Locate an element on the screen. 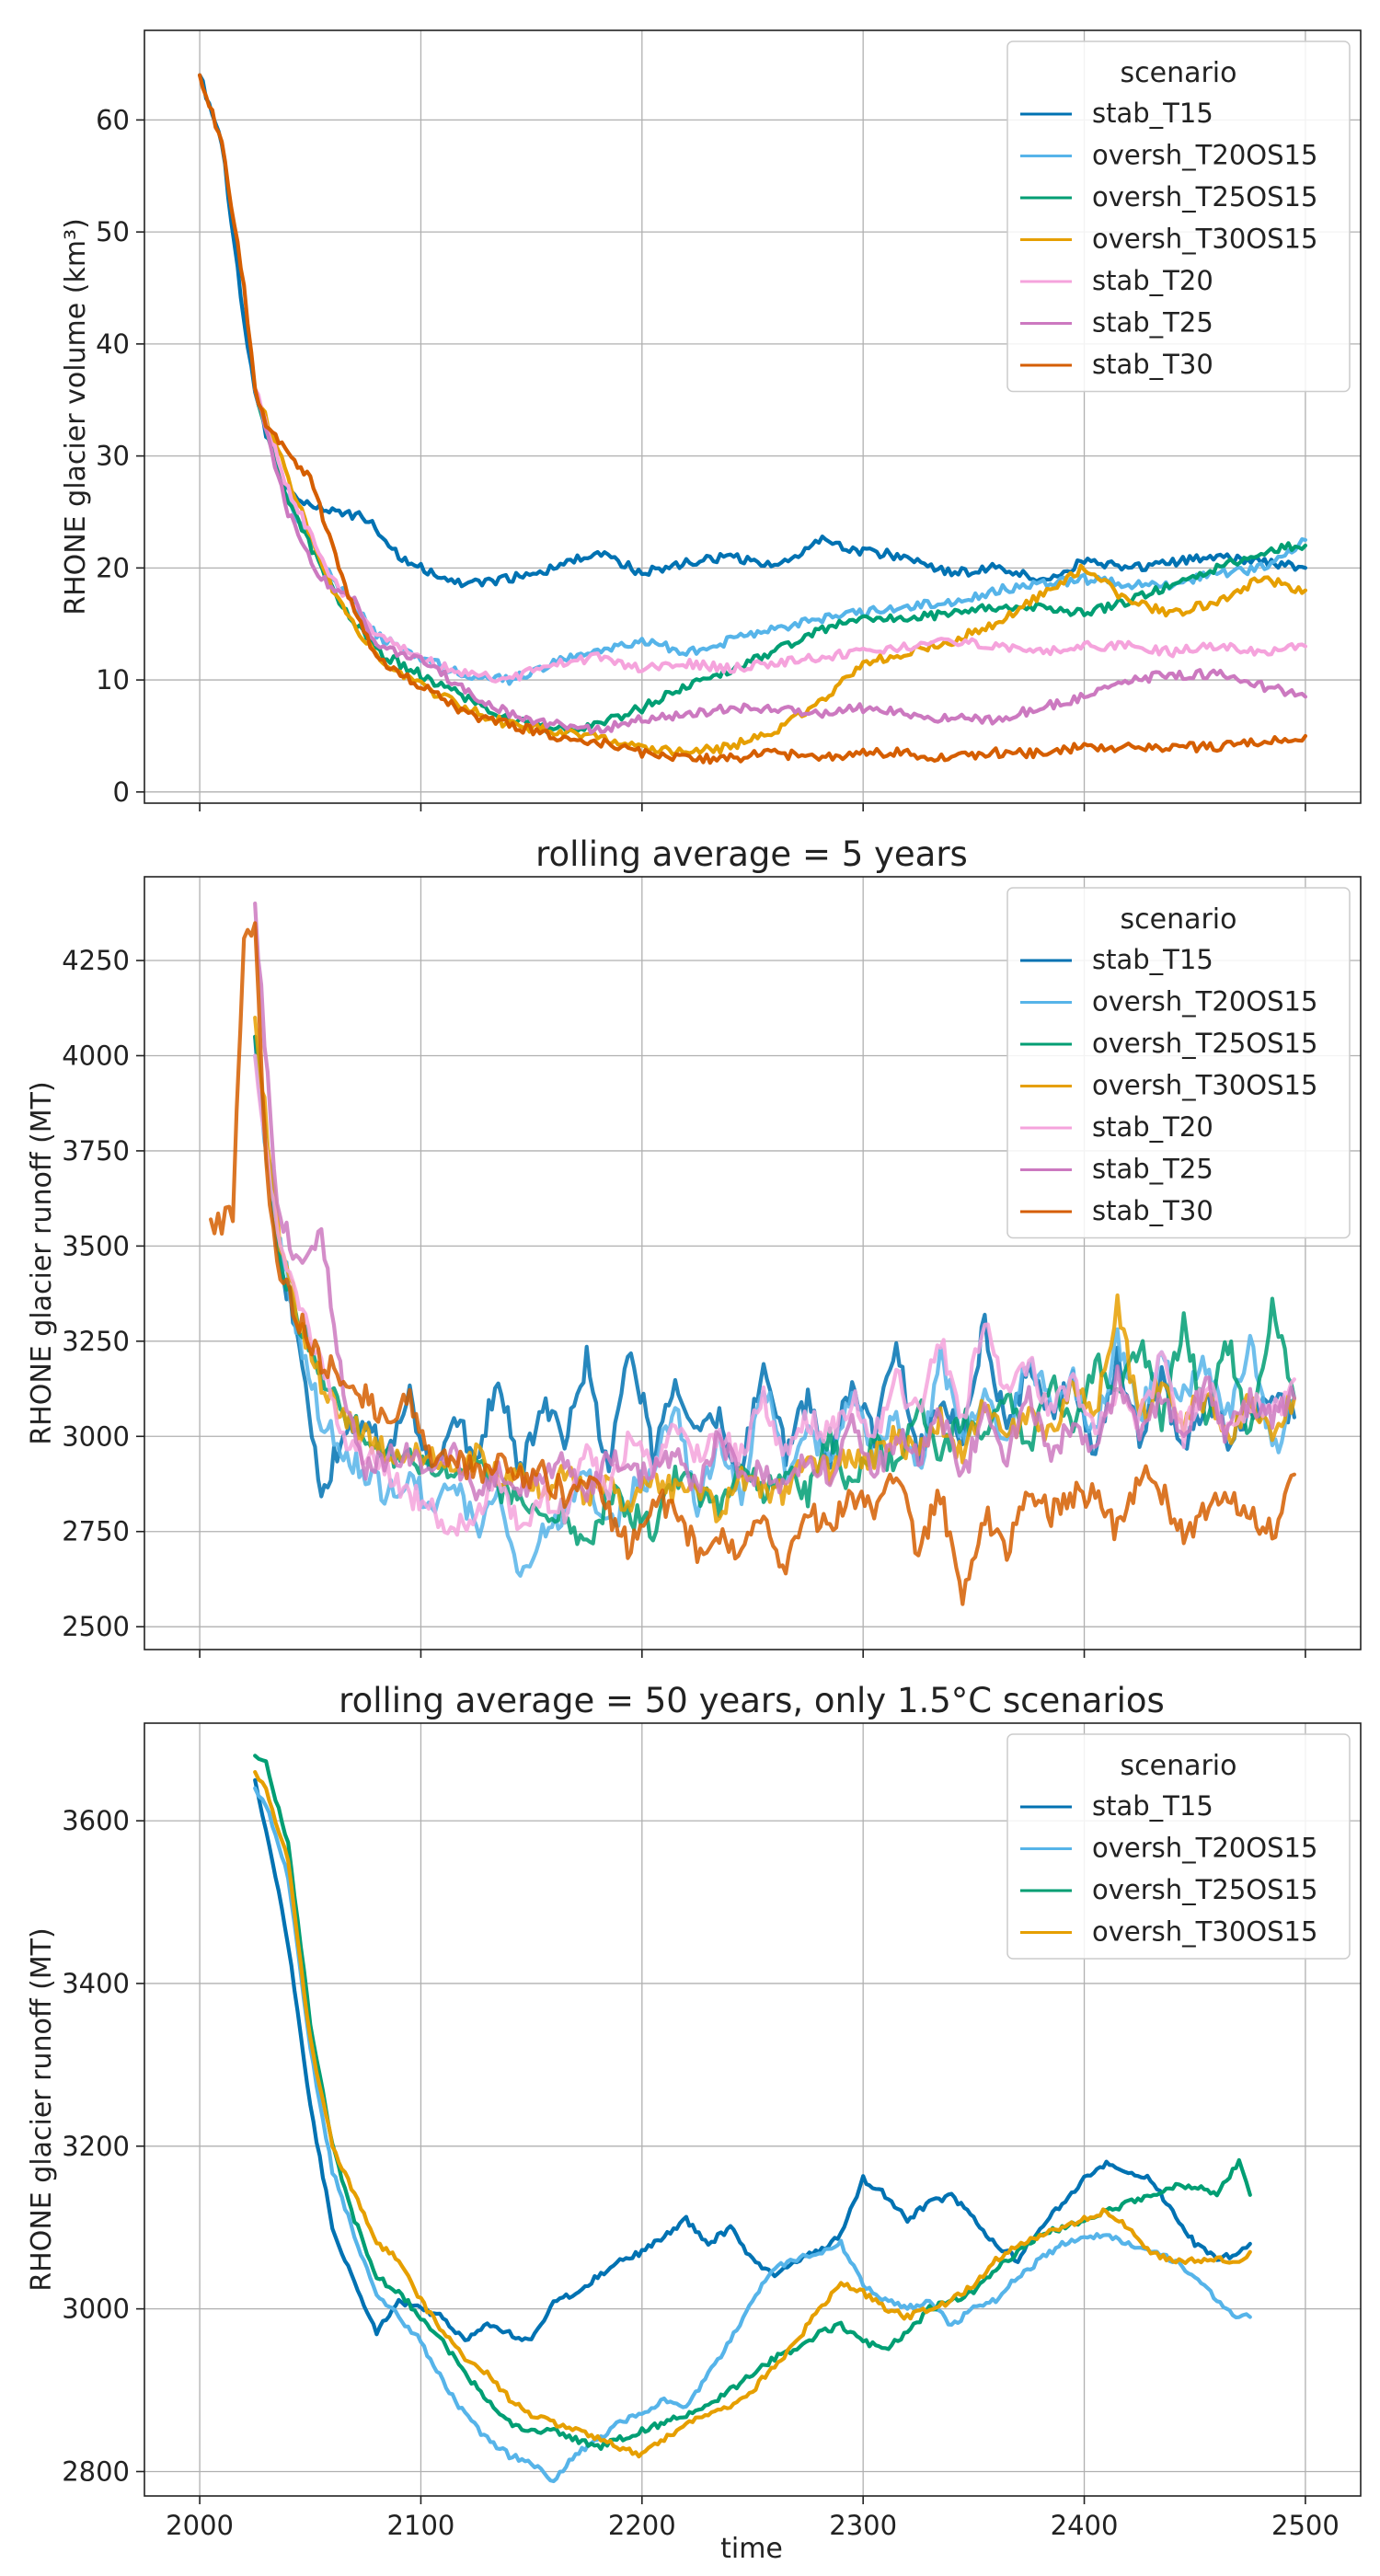  x-tick-label: 2000 is located at coordinates (200, 2525).